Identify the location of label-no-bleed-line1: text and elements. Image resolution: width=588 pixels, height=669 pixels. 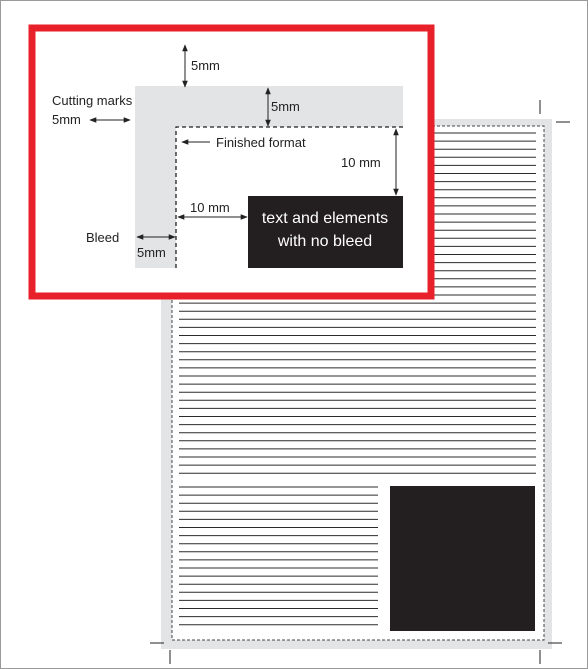
(325, 218).